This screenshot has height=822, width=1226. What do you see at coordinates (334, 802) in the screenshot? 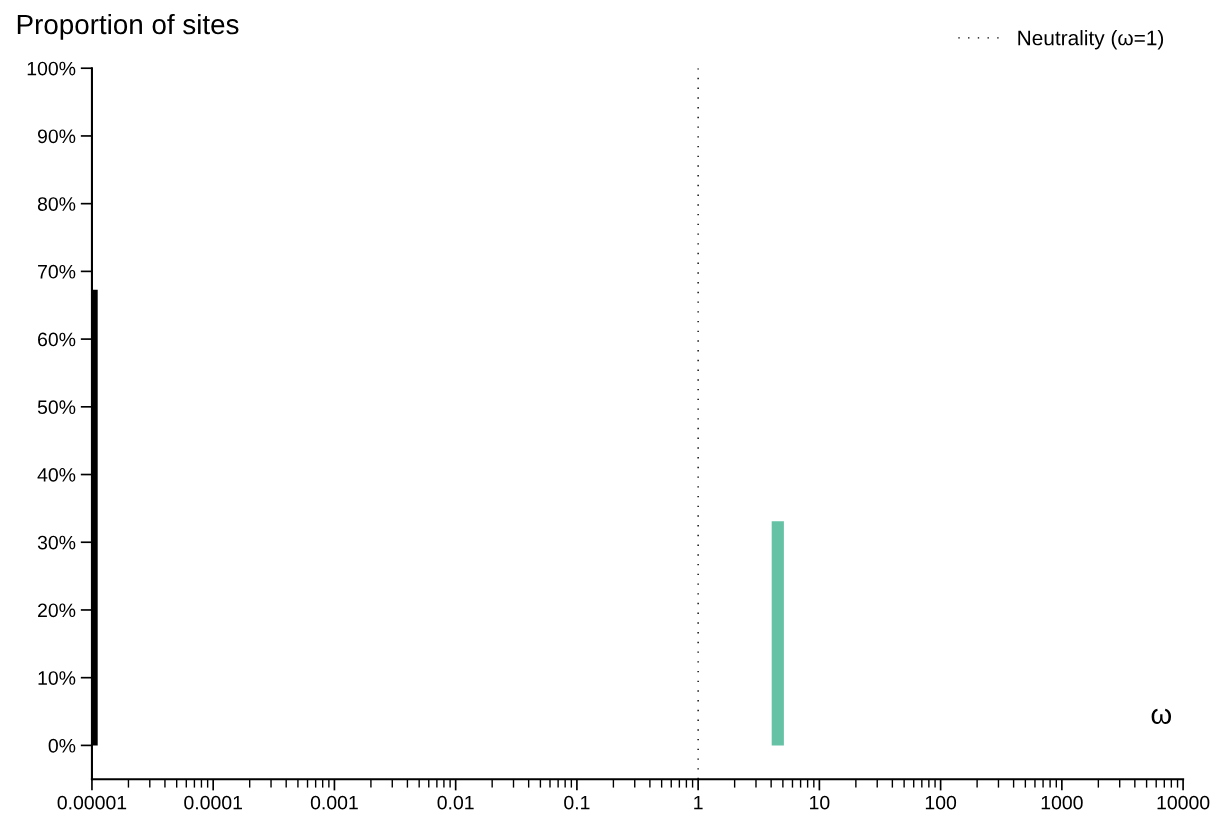
I see `x-tick-label: 0.001` at bounding box center [334, 802].